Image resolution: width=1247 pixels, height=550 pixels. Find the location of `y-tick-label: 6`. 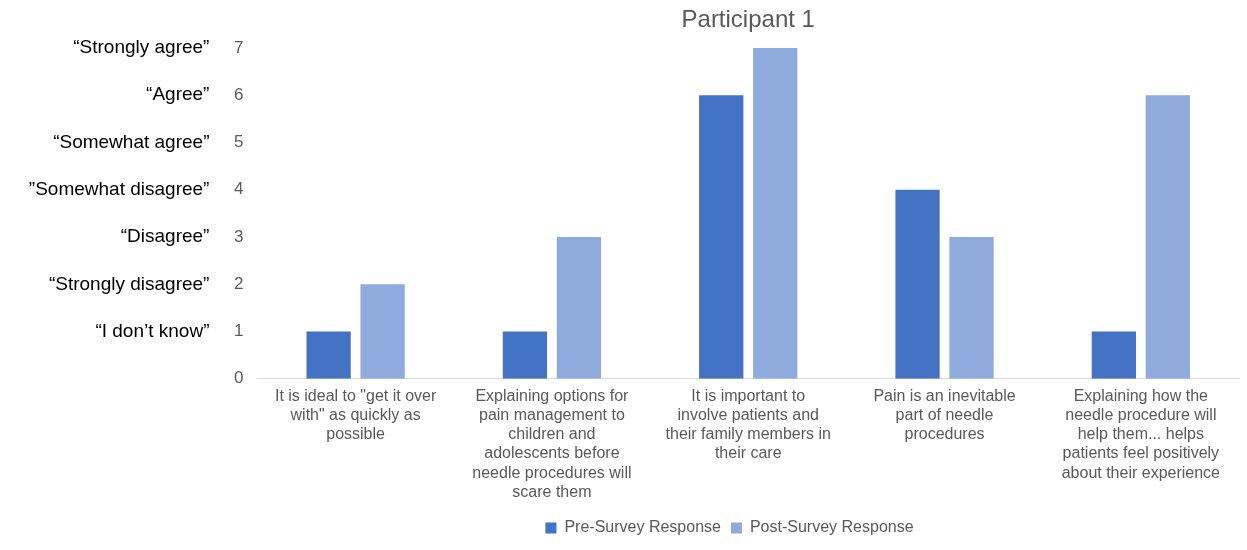

y-tick-label: 6 is located at coordinates (238, 94).